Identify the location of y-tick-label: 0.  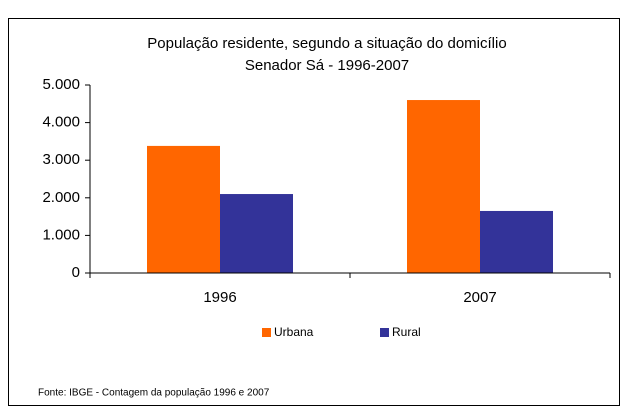
(76, 272).